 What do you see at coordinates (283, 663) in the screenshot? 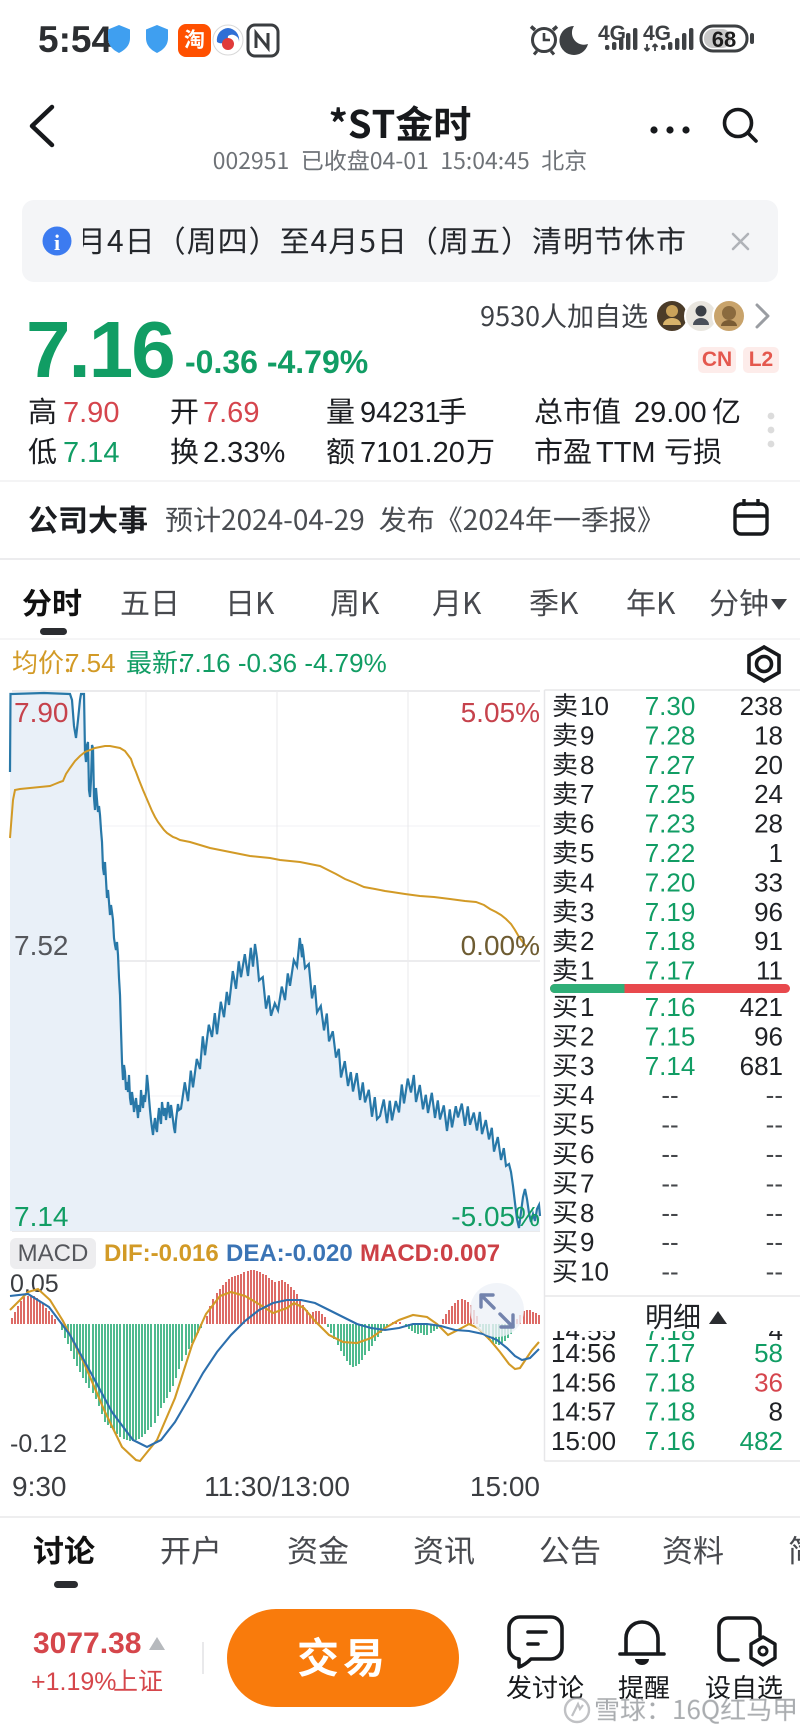
I see `svg-text: 7.16 -0.36 -4.79%` at bounding box center [283, 663].